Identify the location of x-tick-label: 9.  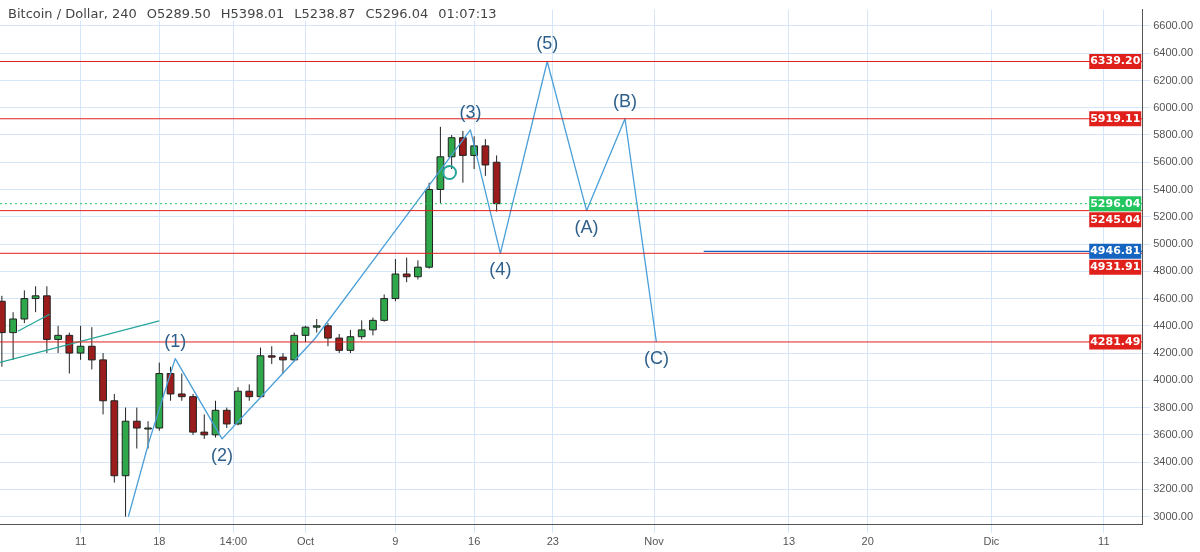
(395, 541).